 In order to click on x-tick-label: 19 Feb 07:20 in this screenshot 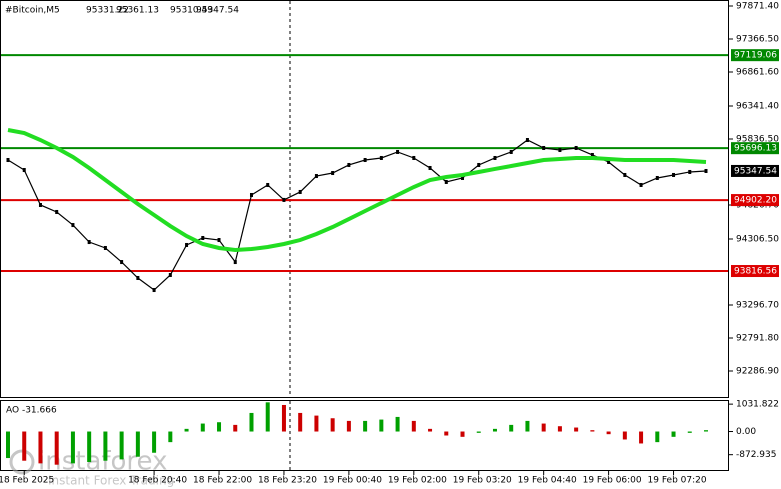, I will do `click(677, 481)`.